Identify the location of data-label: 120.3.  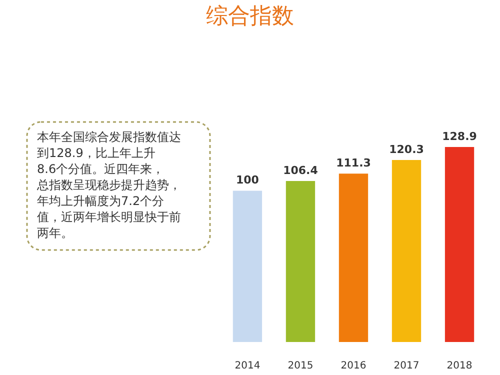
(406, 149).